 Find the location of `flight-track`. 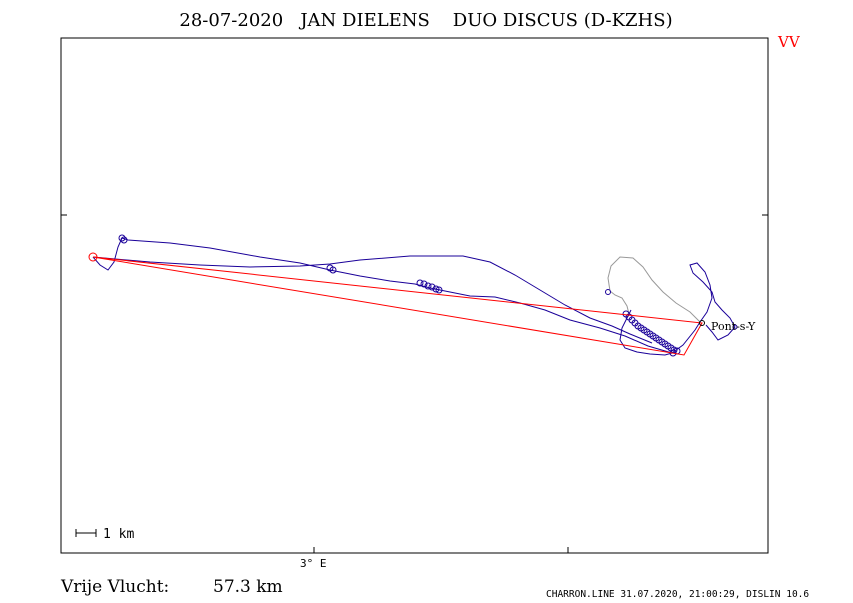

flight-track is located at coordinates (414, 296).